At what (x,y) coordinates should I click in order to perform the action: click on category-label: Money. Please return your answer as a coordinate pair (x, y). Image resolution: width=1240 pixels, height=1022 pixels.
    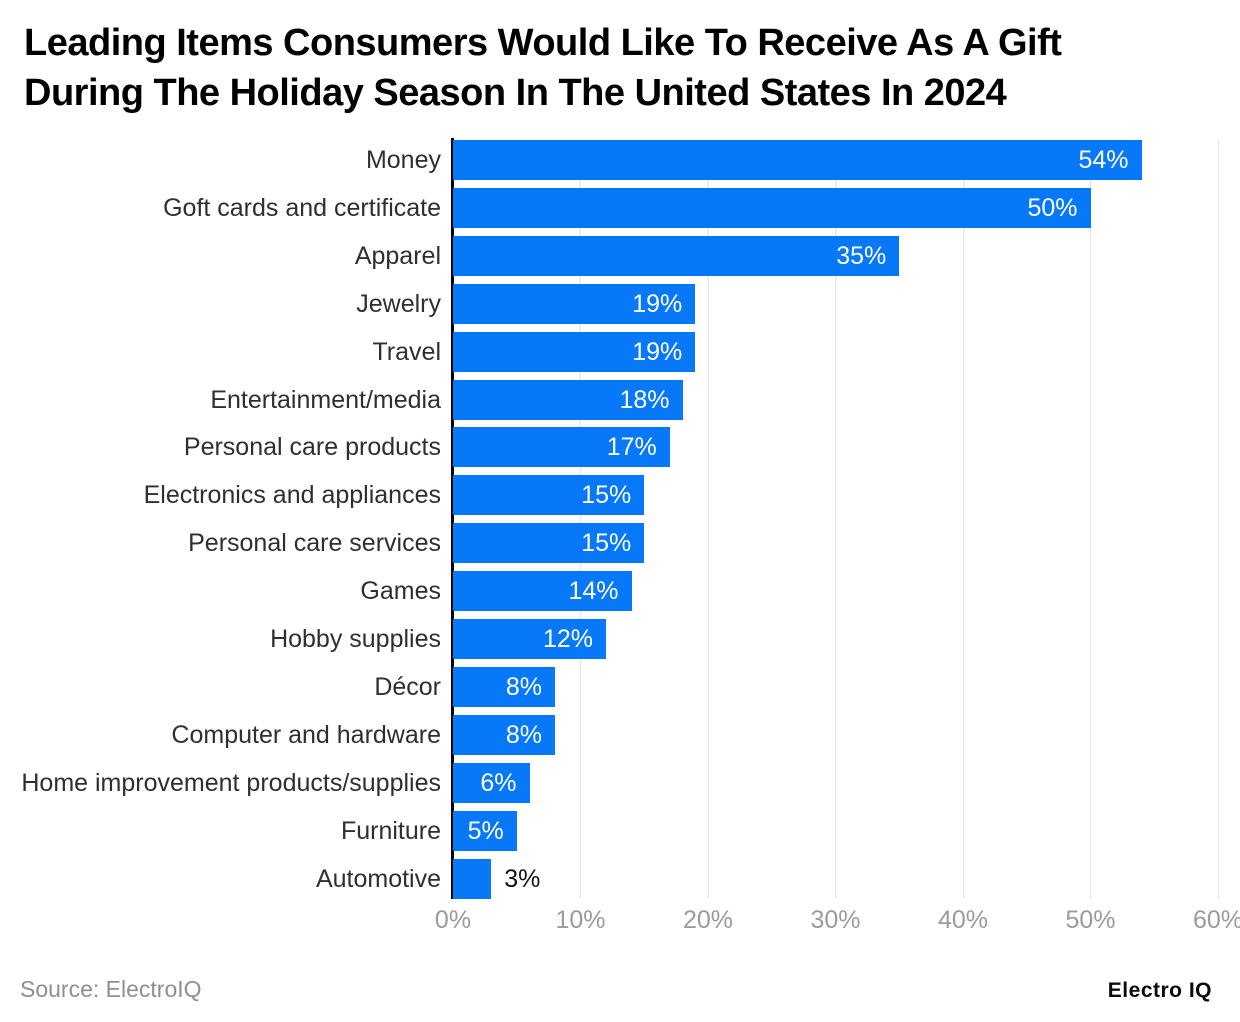
    Looking at the image, I should click on (403, 160).